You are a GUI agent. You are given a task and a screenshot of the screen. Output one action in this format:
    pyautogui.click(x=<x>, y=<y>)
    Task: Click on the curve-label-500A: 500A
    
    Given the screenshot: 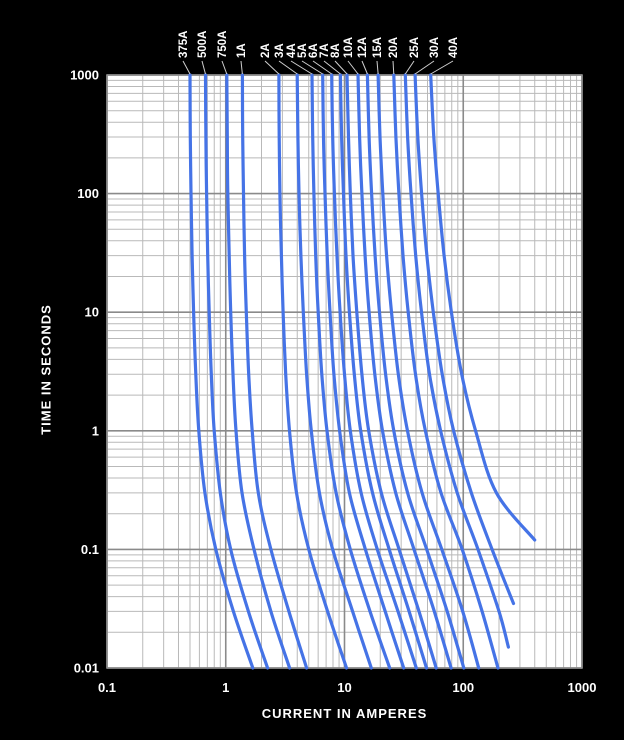 What is the action you would take?
    pyautogui.click(x=203, y=45)
    